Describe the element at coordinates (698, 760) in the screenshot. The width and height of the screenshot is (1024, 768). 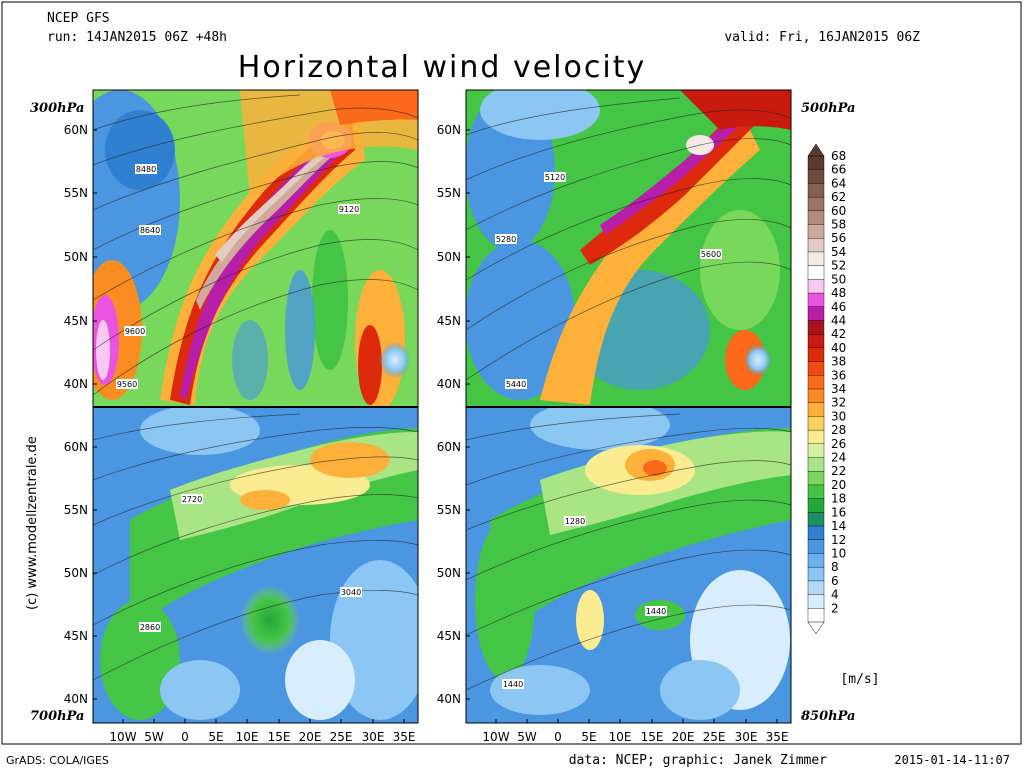
I see `footer-credit: data: NCEP; graphic: Janek Zimmer` at that location.